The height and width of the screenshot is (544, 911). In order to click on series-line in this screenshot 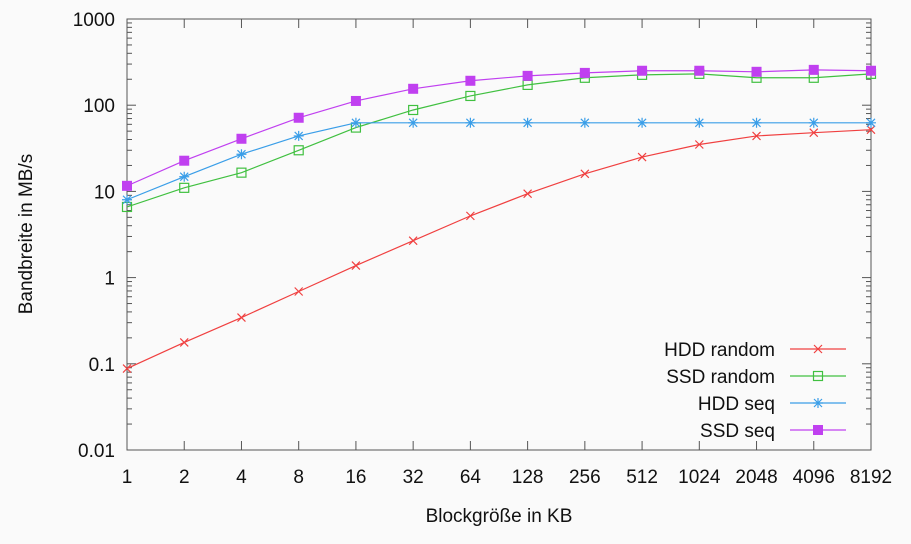, I will do `click(498, 161)`.